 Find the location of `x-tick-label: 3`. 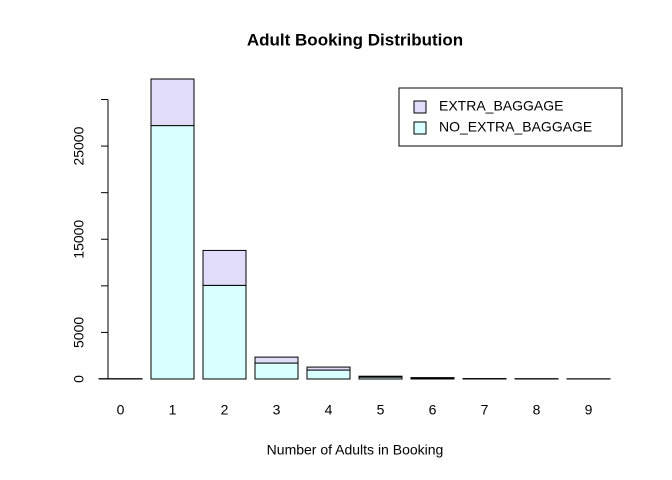

x-tick-label: 3 is located at coordinates (277, 410).